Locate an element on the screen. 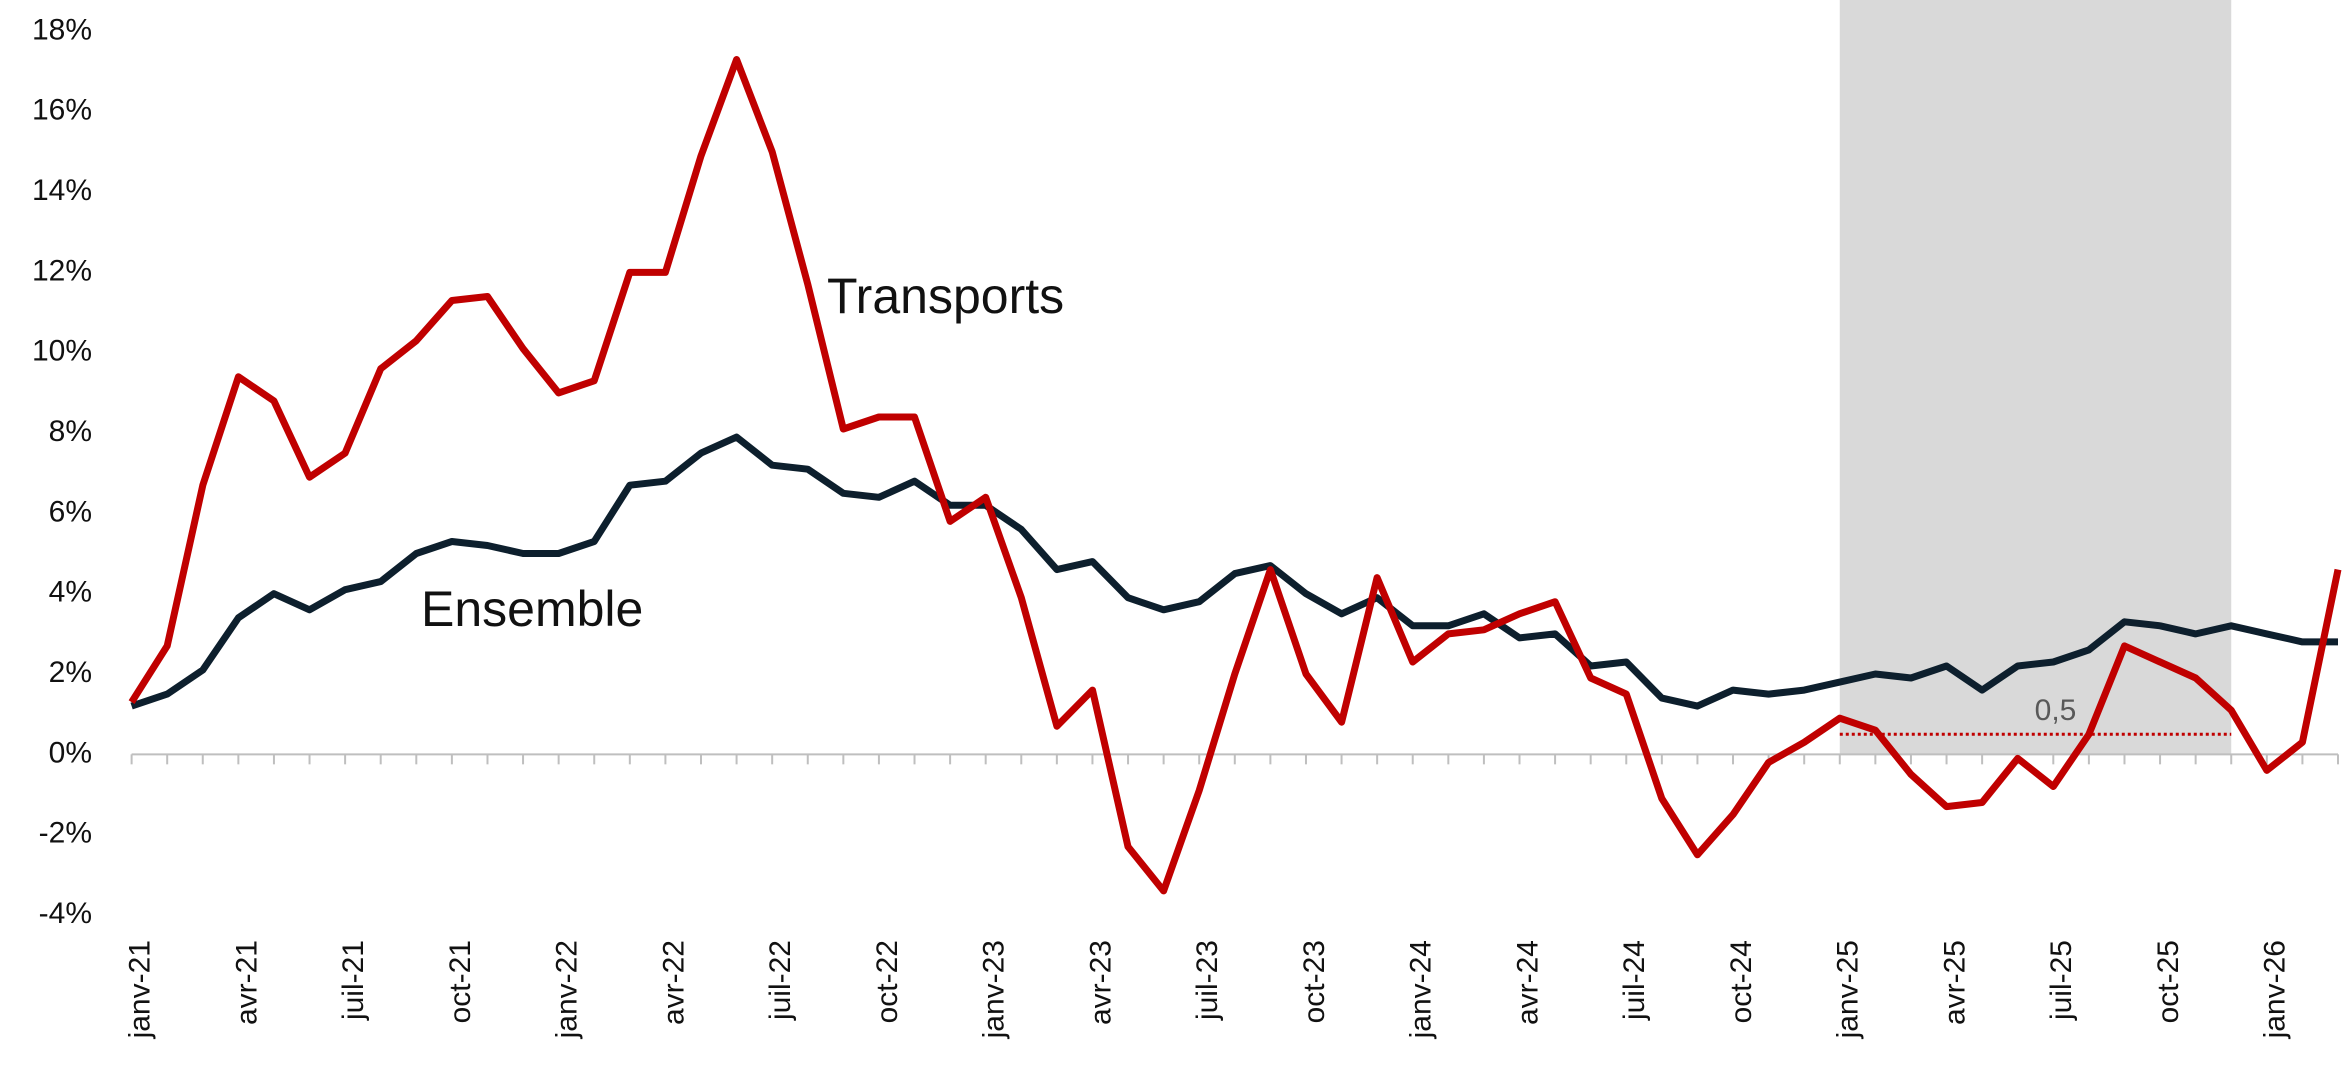 The image size is (2344, 1083). y-tick-label: 14% is located at coordinates (62, 190).